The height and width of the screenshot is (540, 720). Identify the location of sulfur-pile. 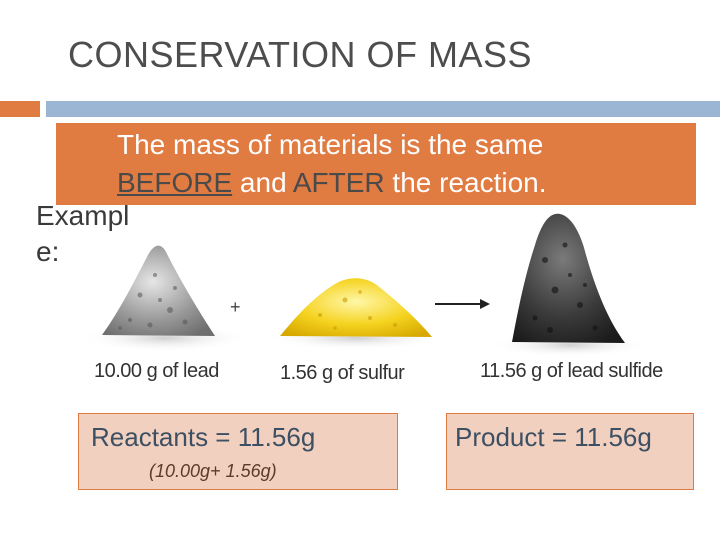
(356, 307).